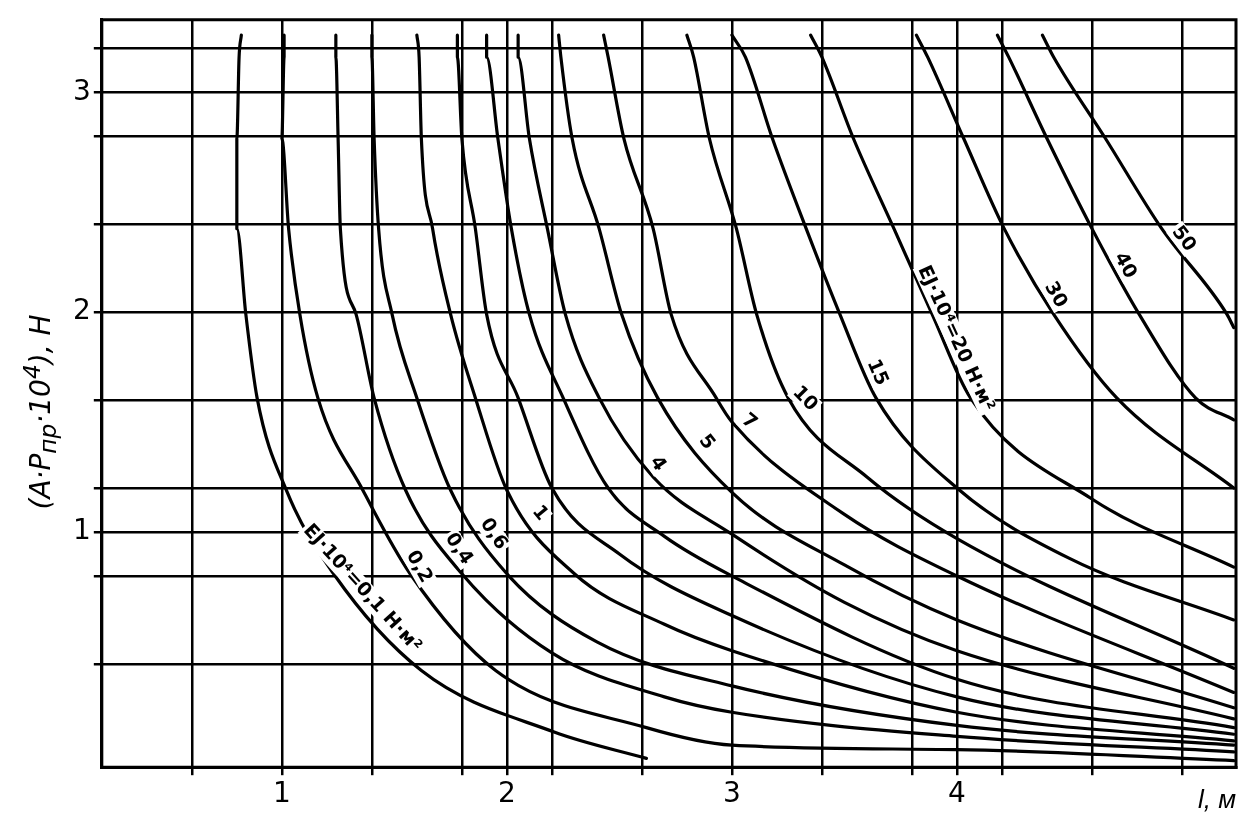 The height and width of the screenshot is (824, 1248). I want to click on text: 50, so click(1185, 237).